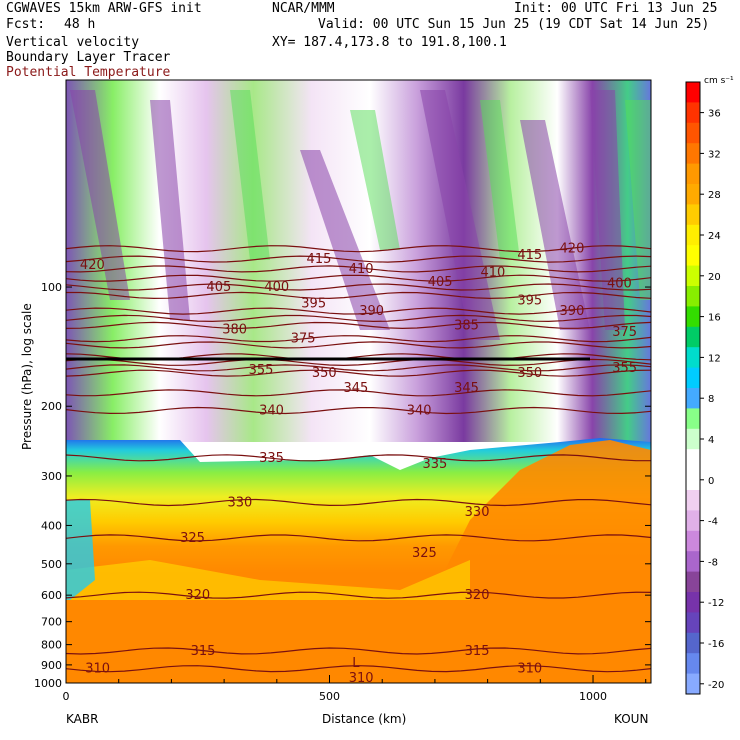 The height and width of the screenshot is (740, 740). Describe the element at coordinates (27, 376) in the screenshot. I see `y-axis-title: Pressure (hPa), log scale` at that location.